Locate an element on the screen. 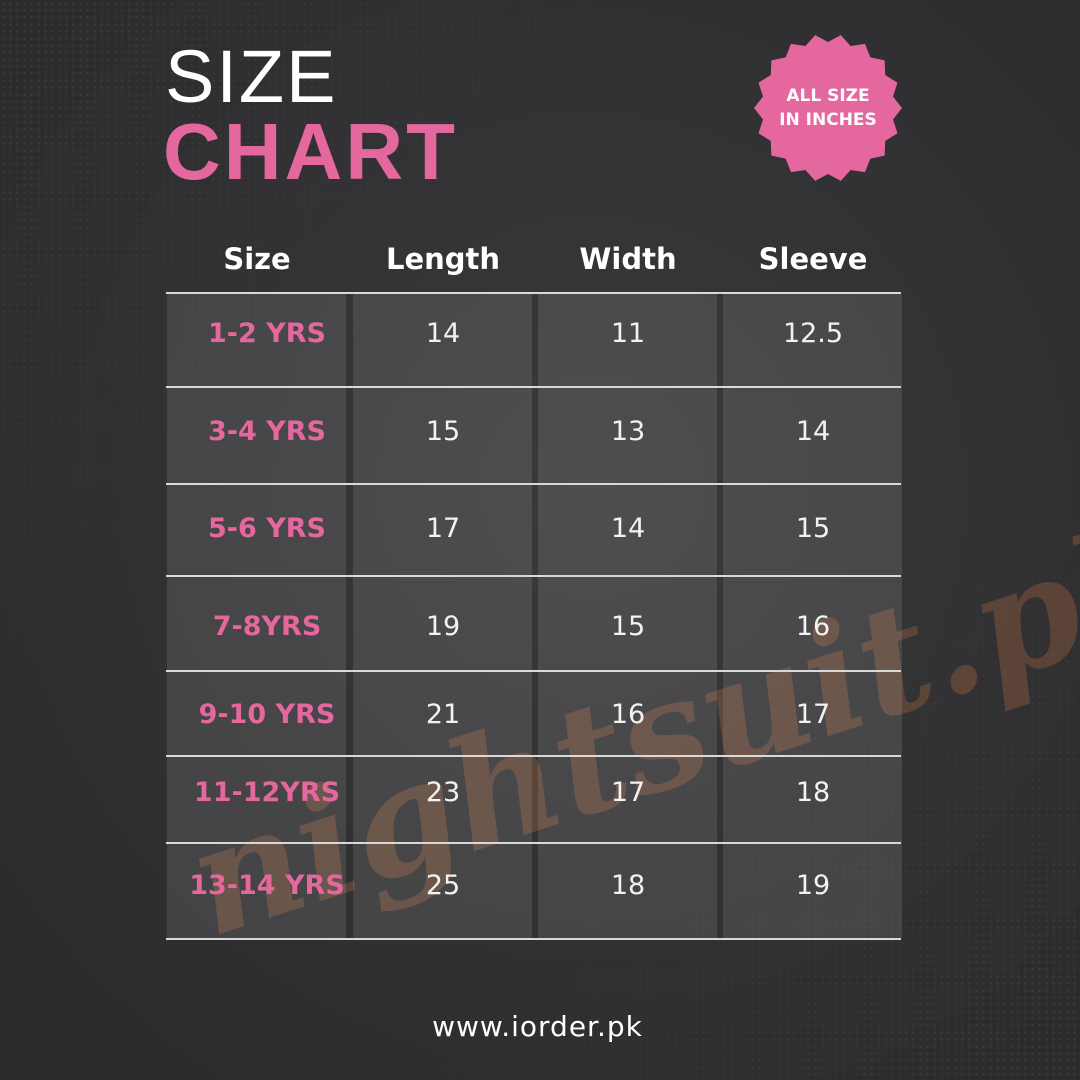 This screenshot has height=1080, width=1080. badge-line1: ALL SIZE is located at coordinates (828, 96).